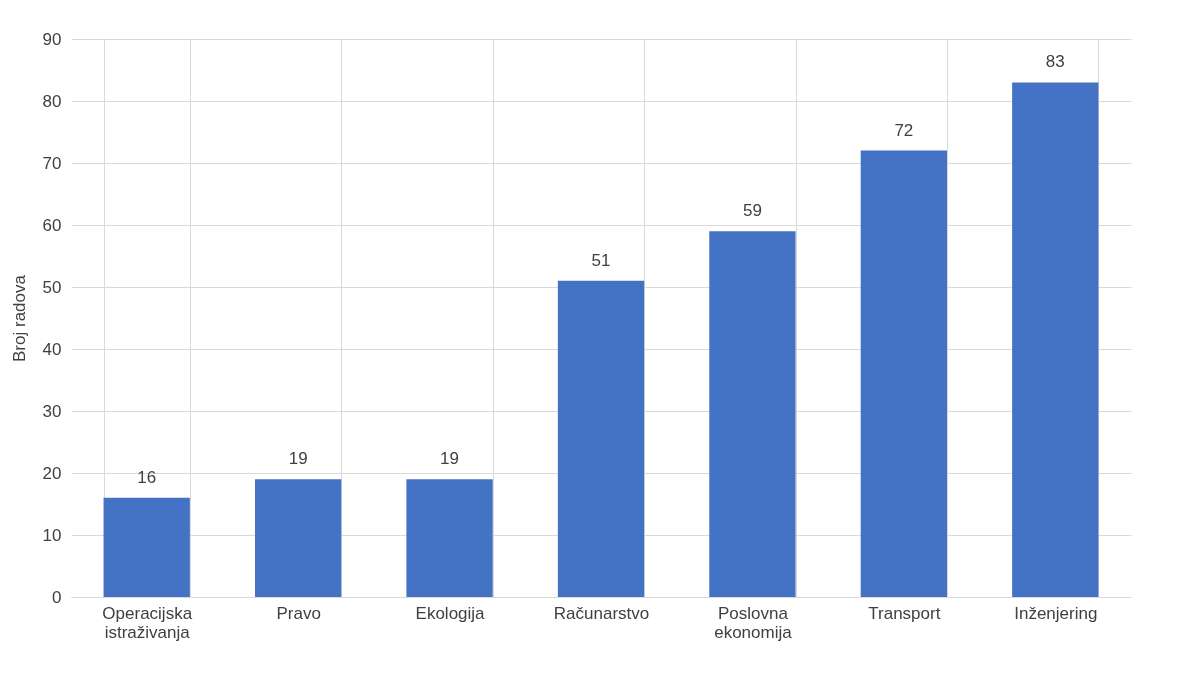 This screenshot has width=1198, height=679. I want to click on data-label: 72, so click(904, 130).